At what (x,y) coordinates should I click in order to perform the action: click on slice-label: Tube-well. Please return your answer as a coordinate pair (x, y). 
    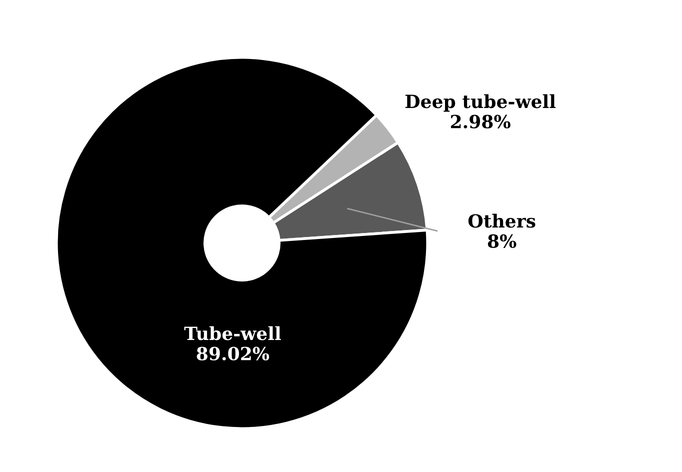
    Looking at the image, I should click on (232, 333).